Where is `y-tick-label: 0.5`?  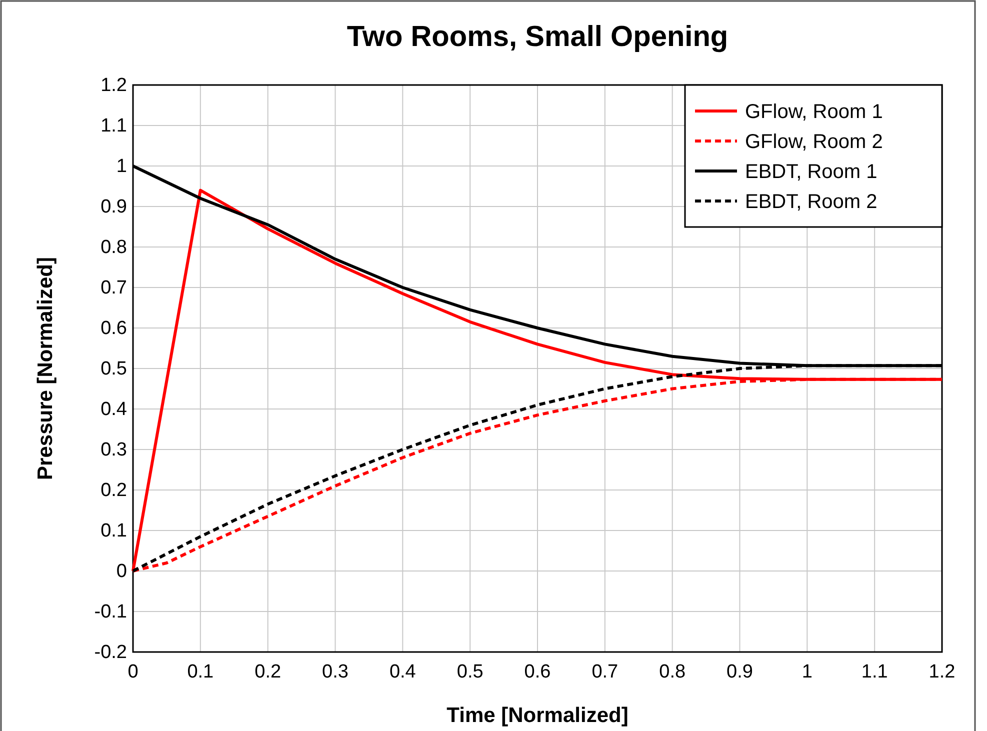
y-tick-label: 0.5 is located at coordinates (113, 369).